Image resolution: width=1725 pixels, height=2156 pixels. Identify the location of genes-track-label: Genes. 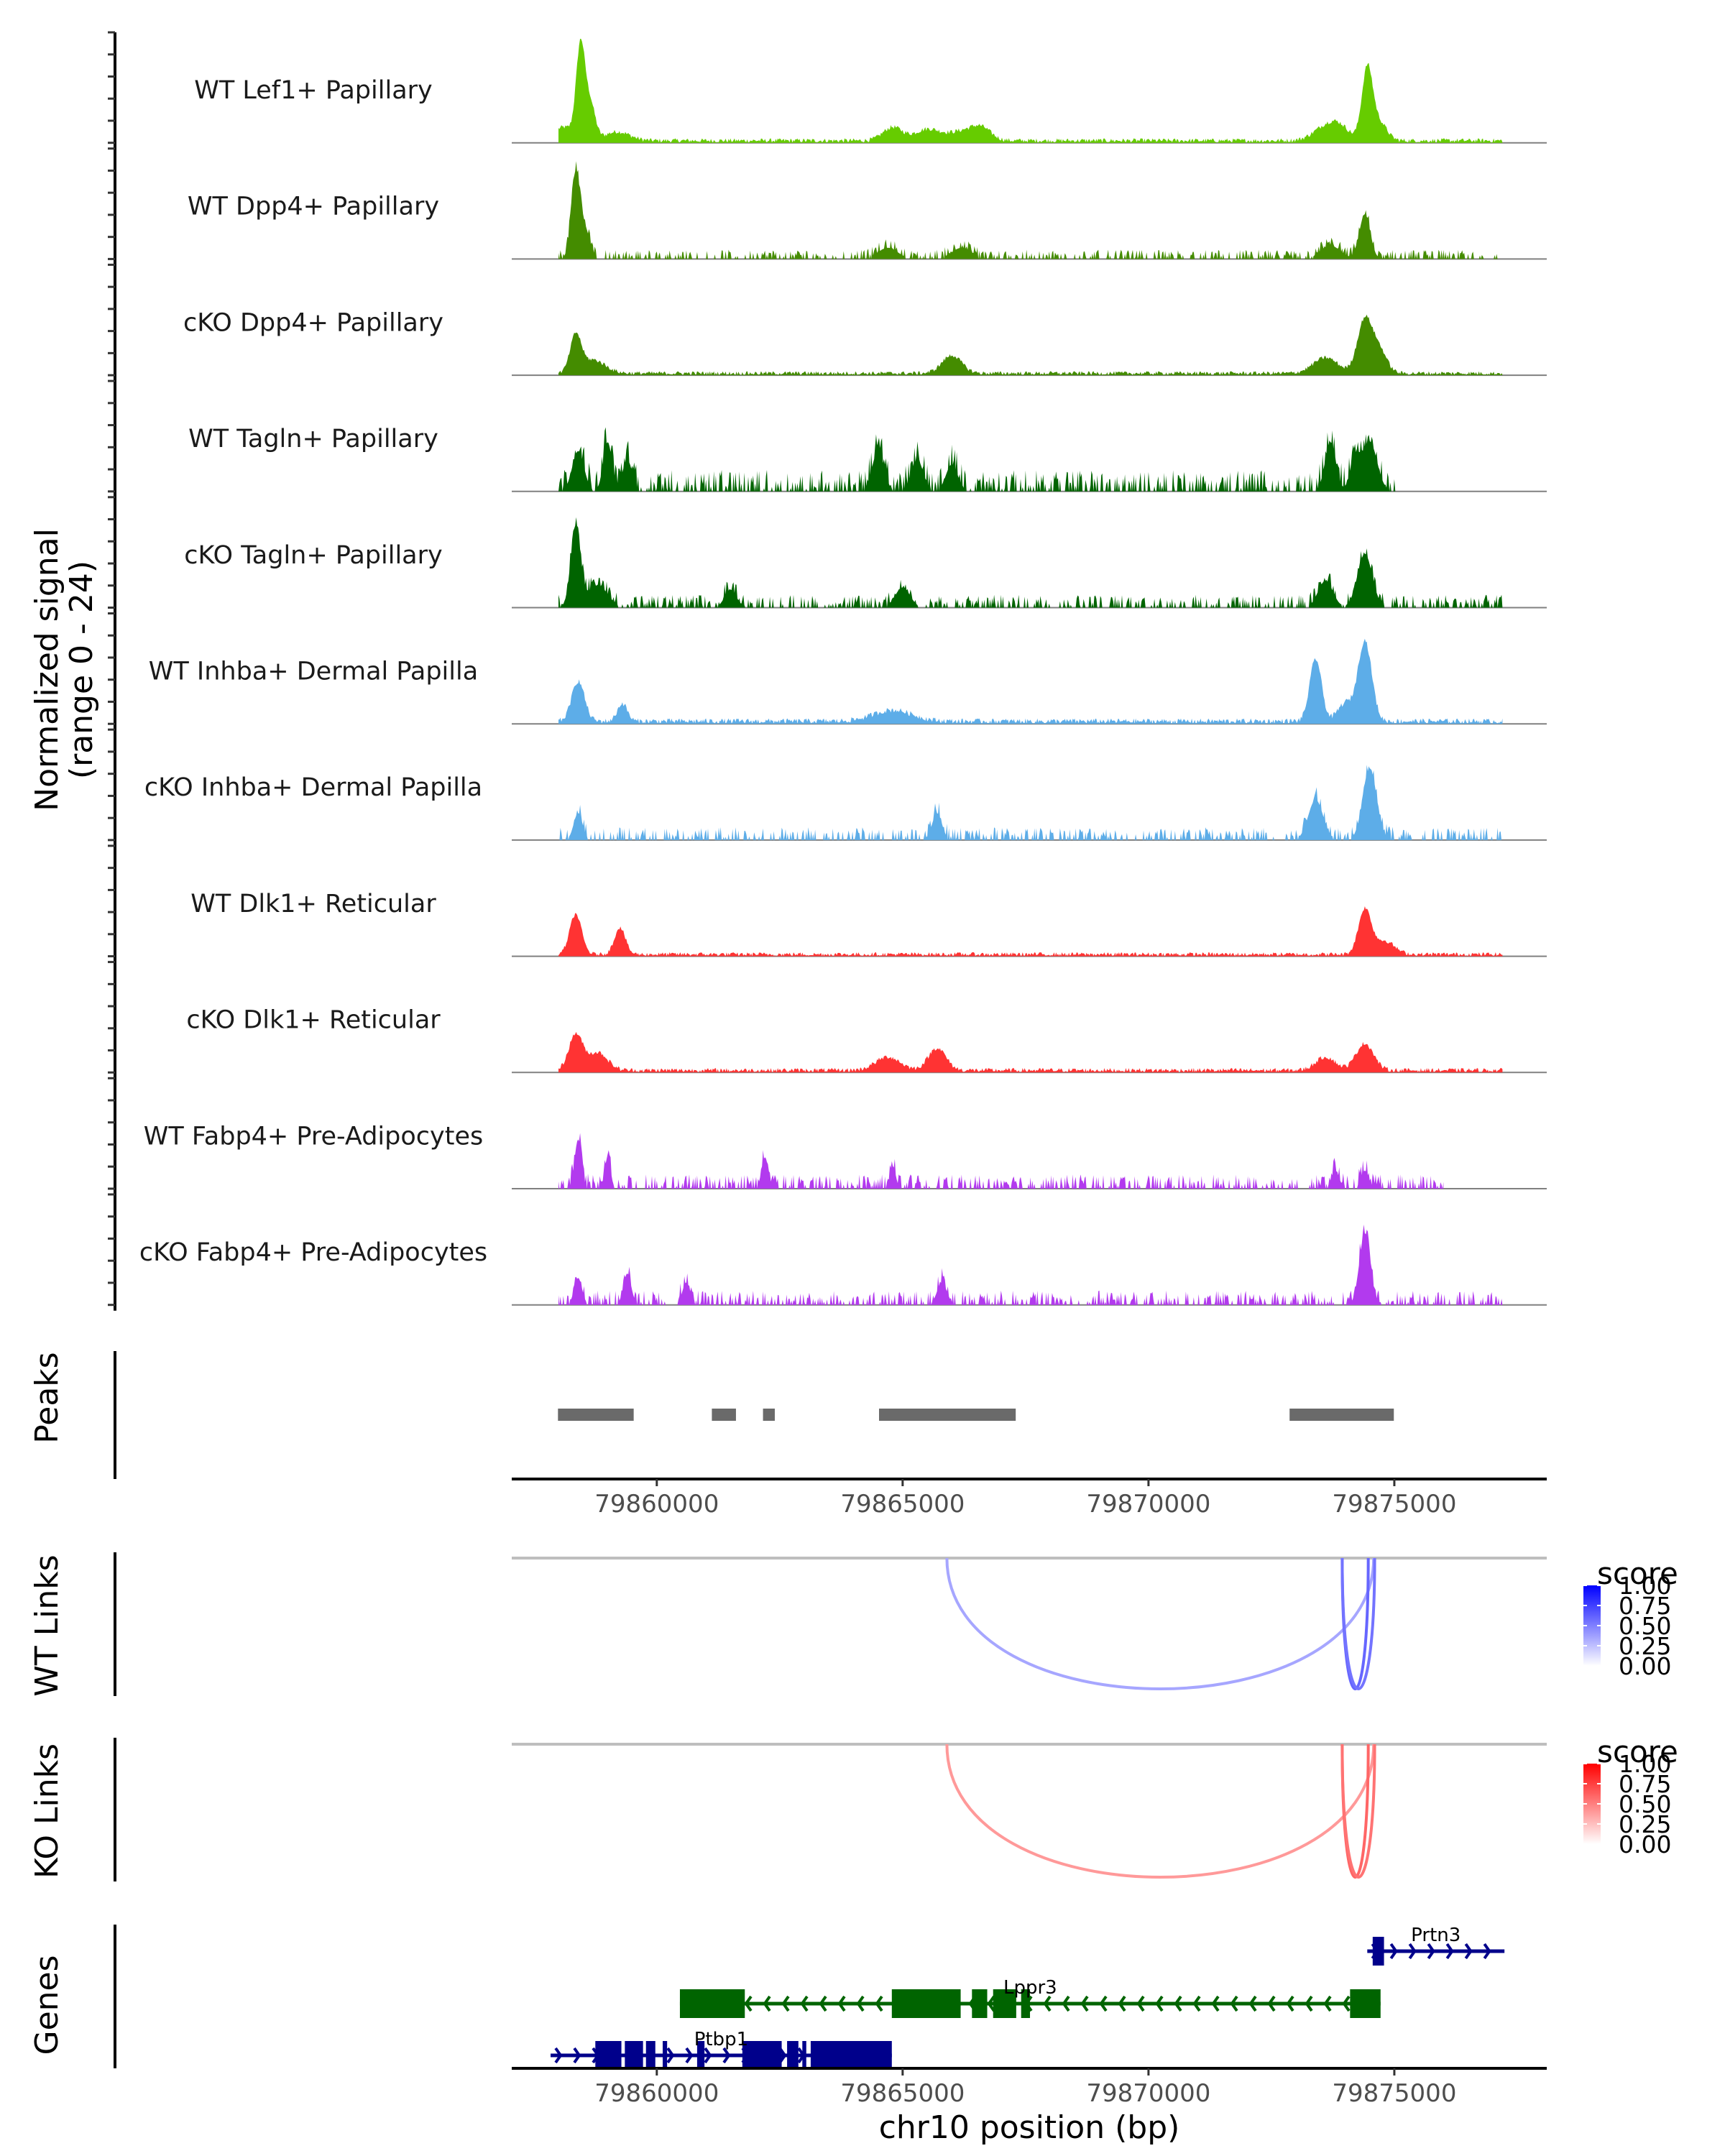
(47, 2005).